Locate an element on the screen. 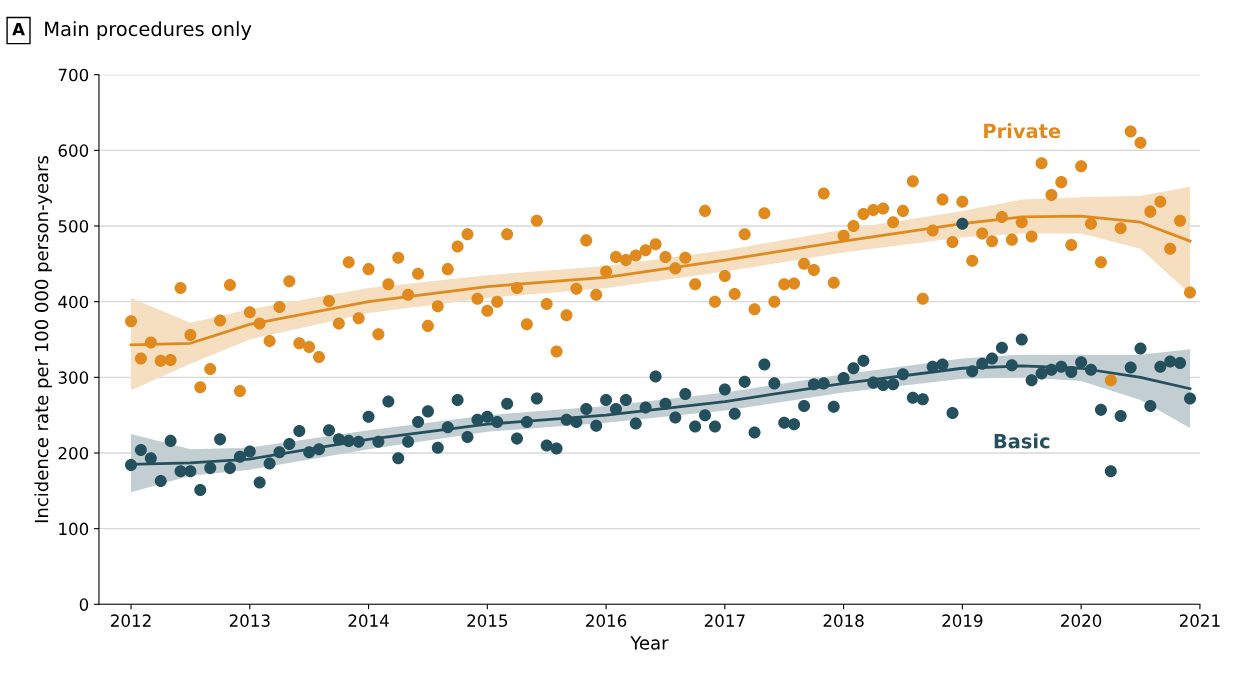 The image size is (1237, 679). y-tick-label: 500 is located at coordinates (73, 226).